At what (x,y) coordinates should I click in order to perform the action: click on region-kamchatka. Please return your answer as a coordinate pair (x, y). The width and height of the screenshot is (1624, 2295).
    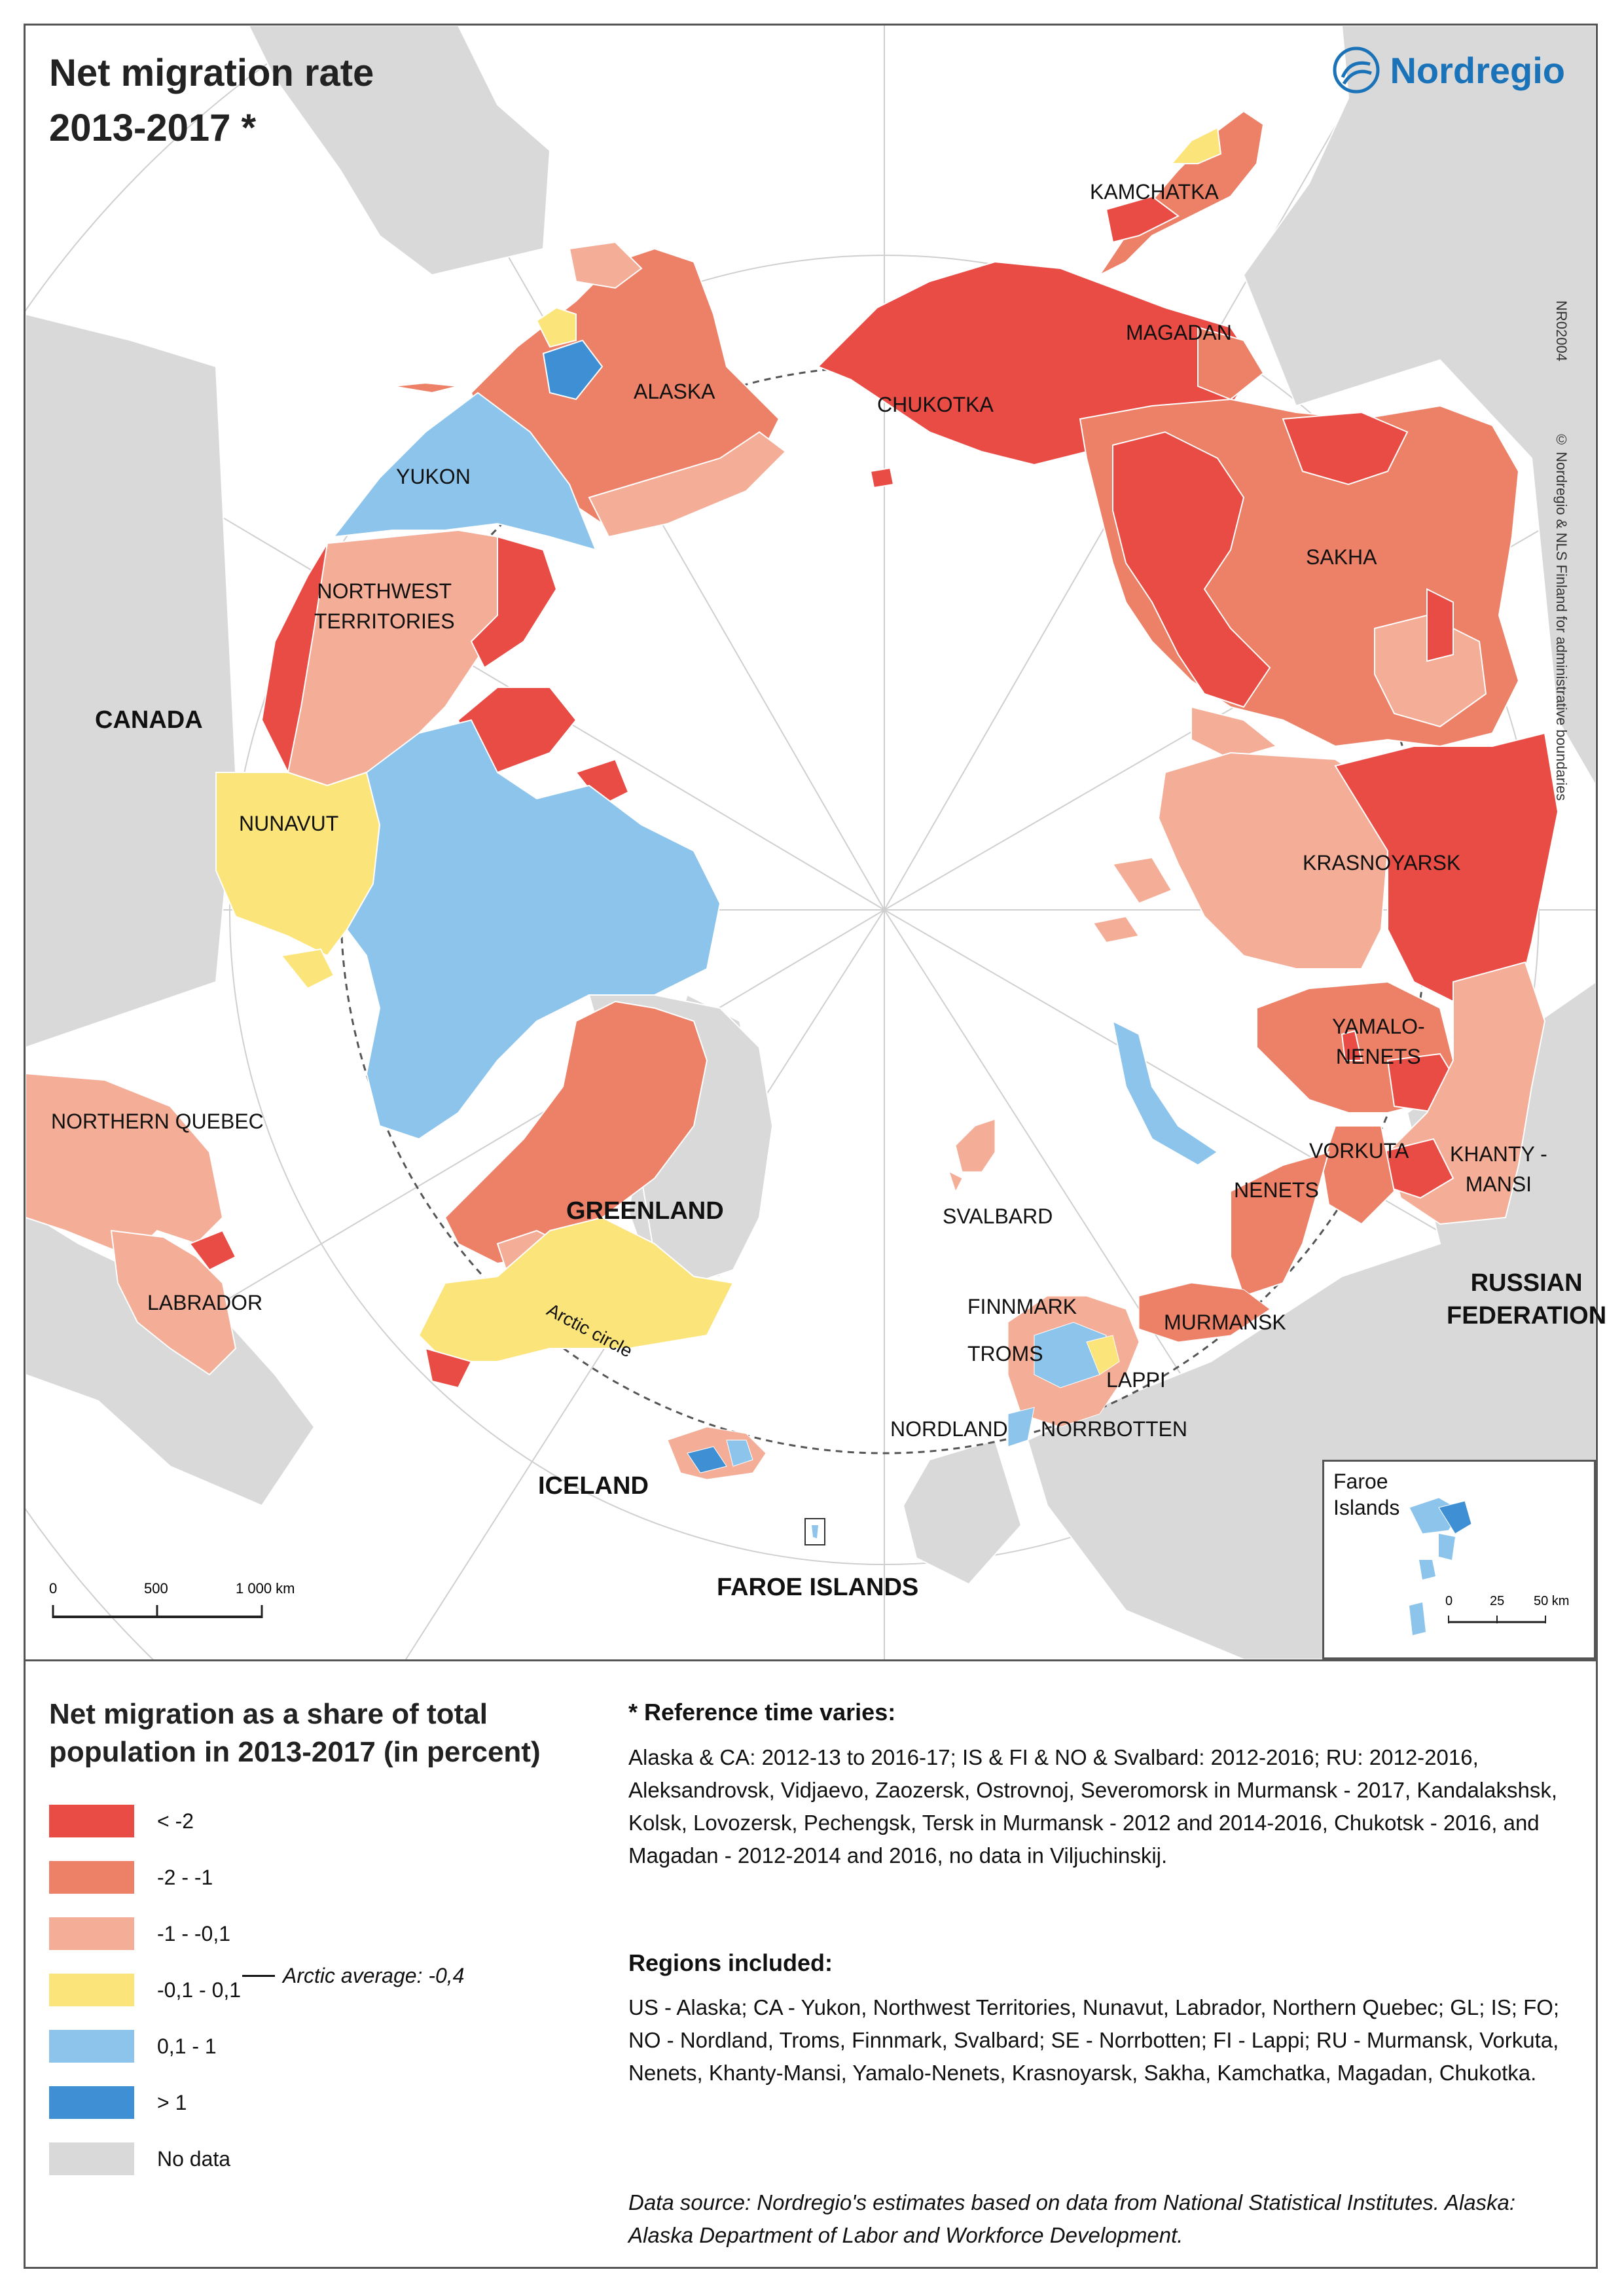
    Looking at the image, I should click on (1181, 194).